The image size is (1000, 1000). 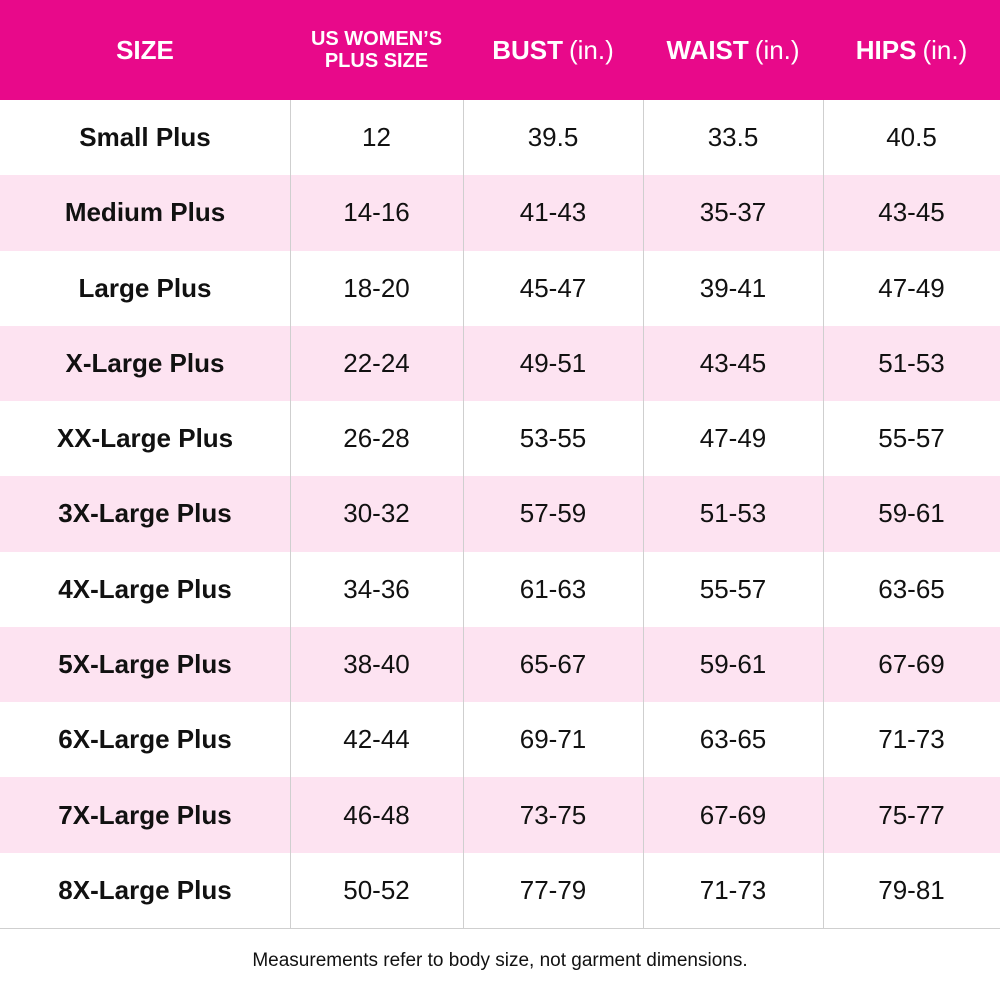 What do you see at coordinates (911, 889) in the screenshot?
I see `table-cell: 79-81` at bounding box center [911, 889].